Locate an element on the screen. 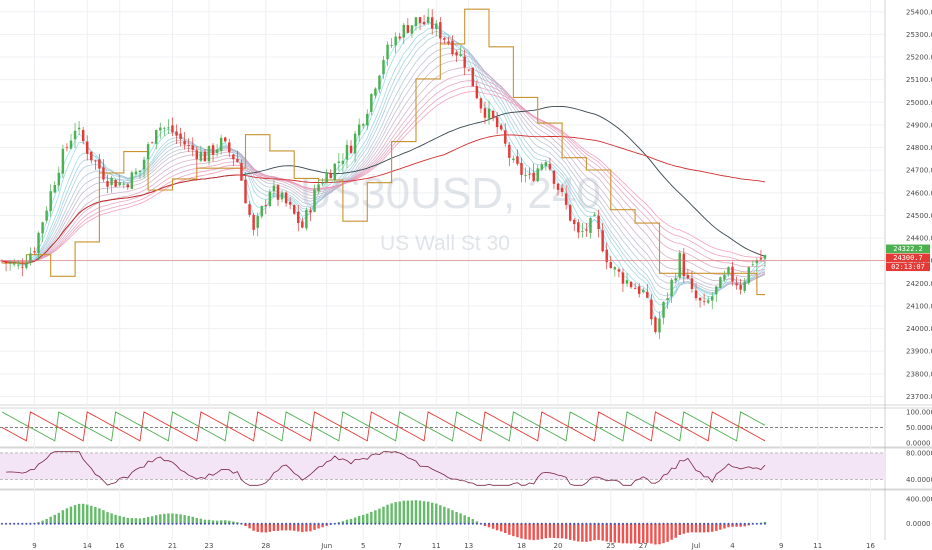  oscillator-indicator-pane is located at coordinates (383, 522).